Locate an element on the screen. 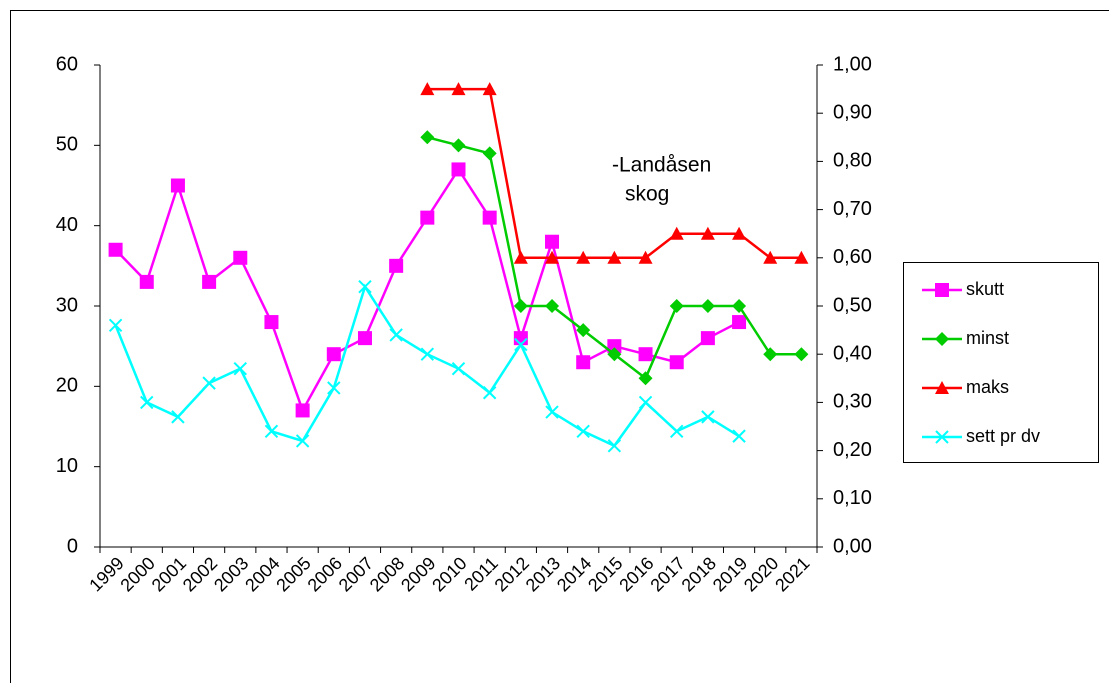  annotation: skog is located at coordinates (647, 194).